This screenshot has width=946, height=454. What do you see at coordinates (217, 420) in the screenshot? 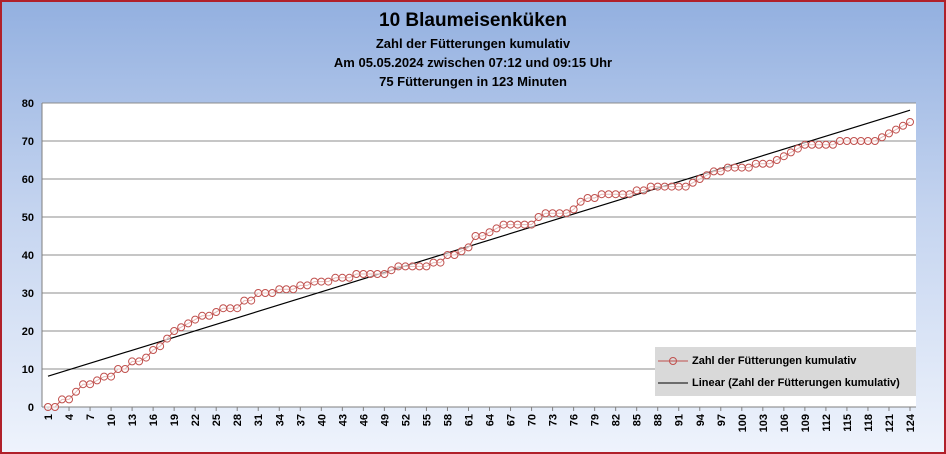
I see `x-tick-label: 25` at bounding box center [217, 420].